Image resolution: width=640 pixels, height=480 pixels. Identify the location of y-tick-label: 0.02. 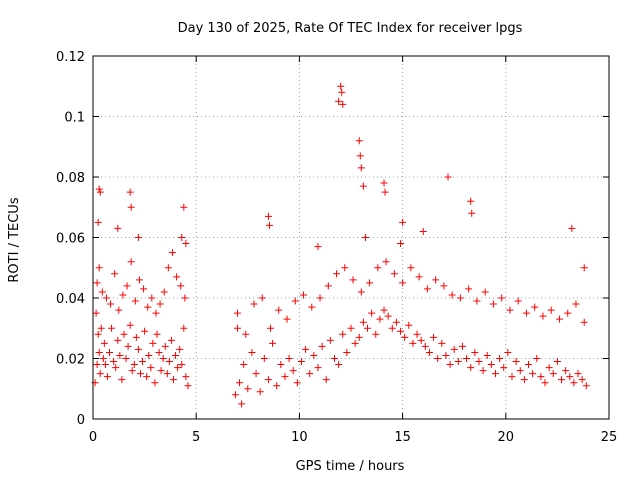
(70, 360).